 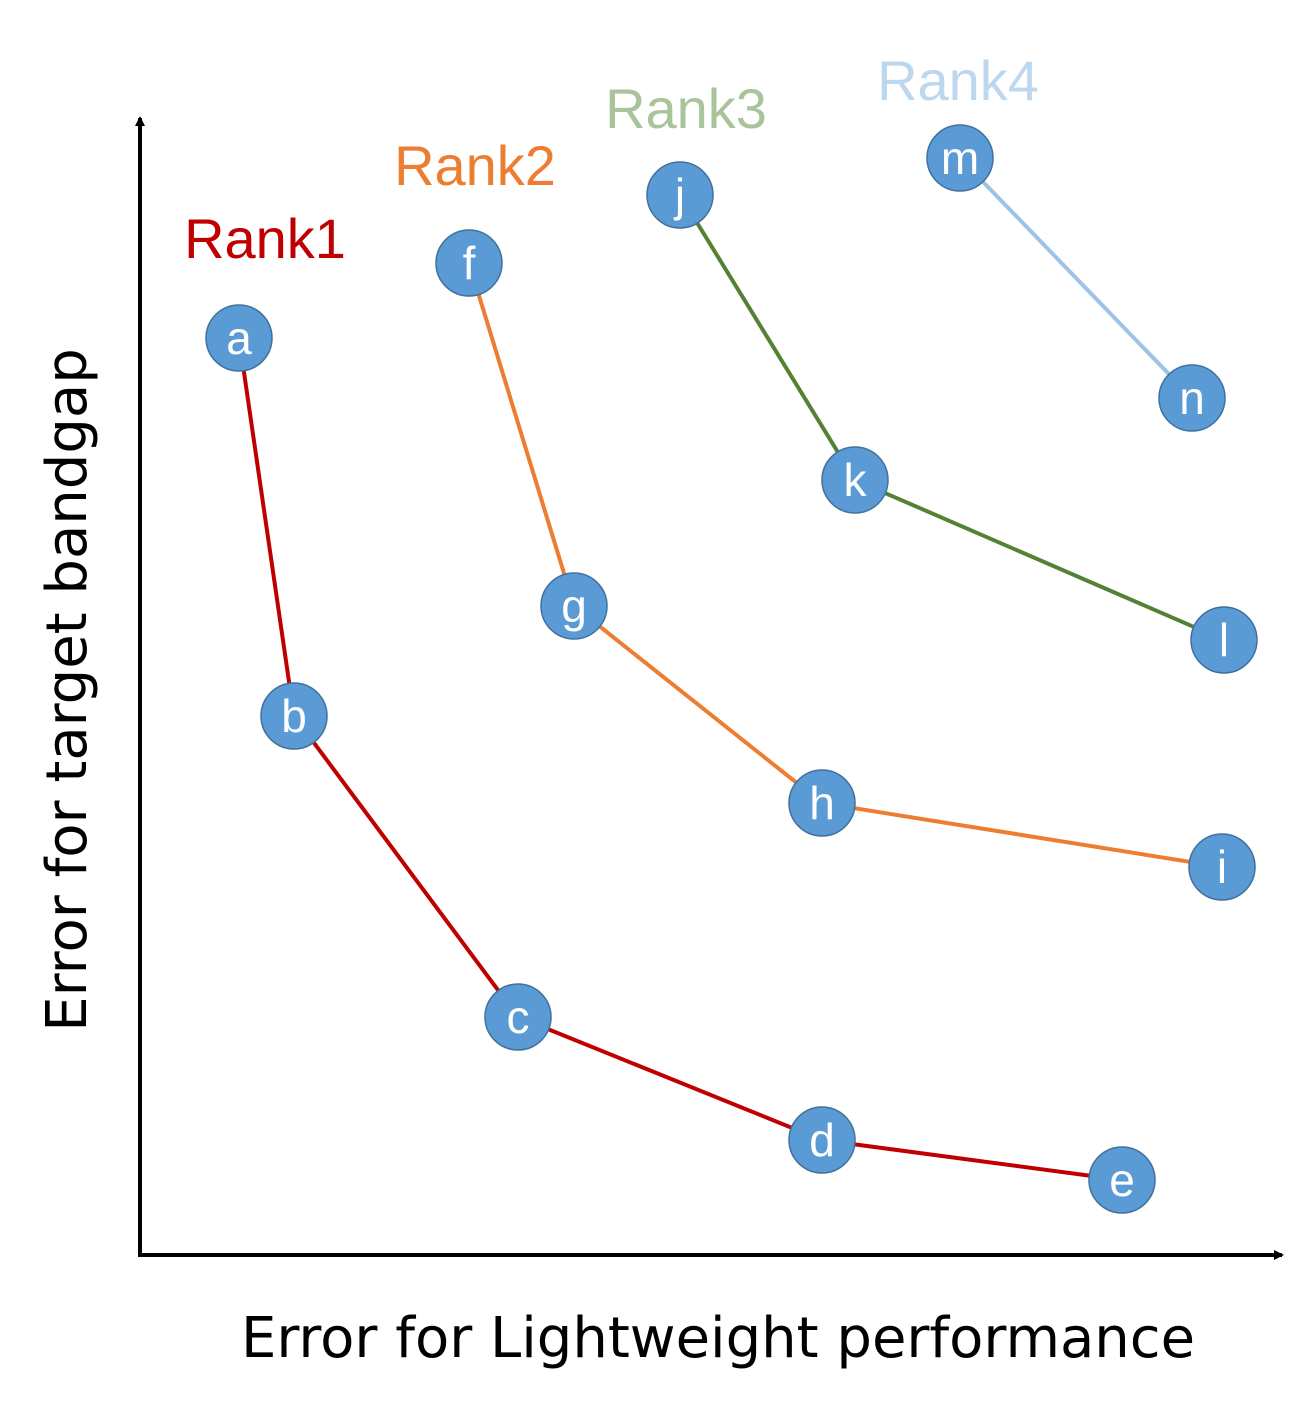 What do you see at coordinates (686, 108) in the screenshot?
I see `rank3-label: Rank3` at bounding box center [686, 108].